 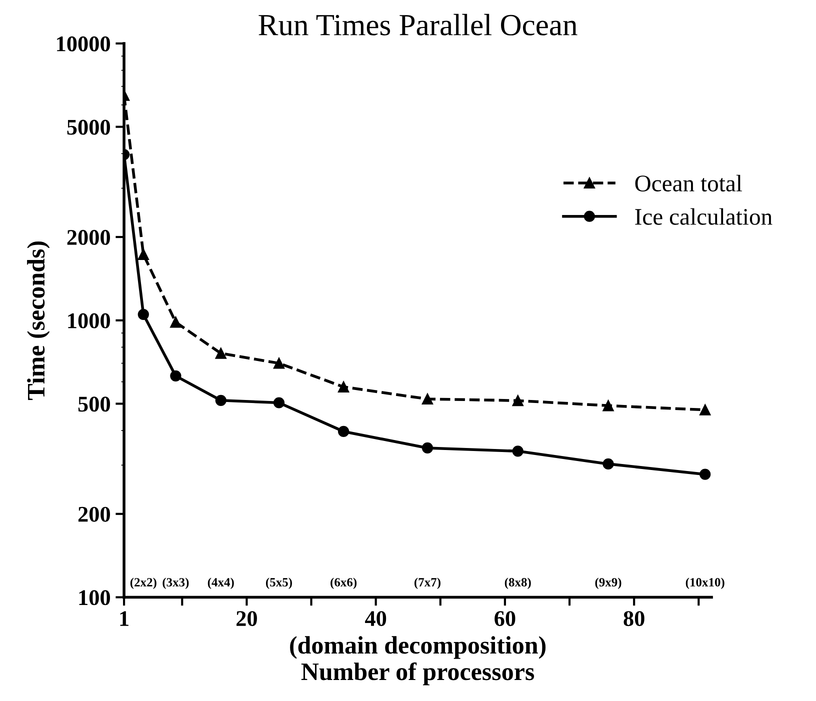 What do you see at coordinates (94, 404) in the screenshot?
I see `y-tick-label: 500` at bounding box center [94, 404].